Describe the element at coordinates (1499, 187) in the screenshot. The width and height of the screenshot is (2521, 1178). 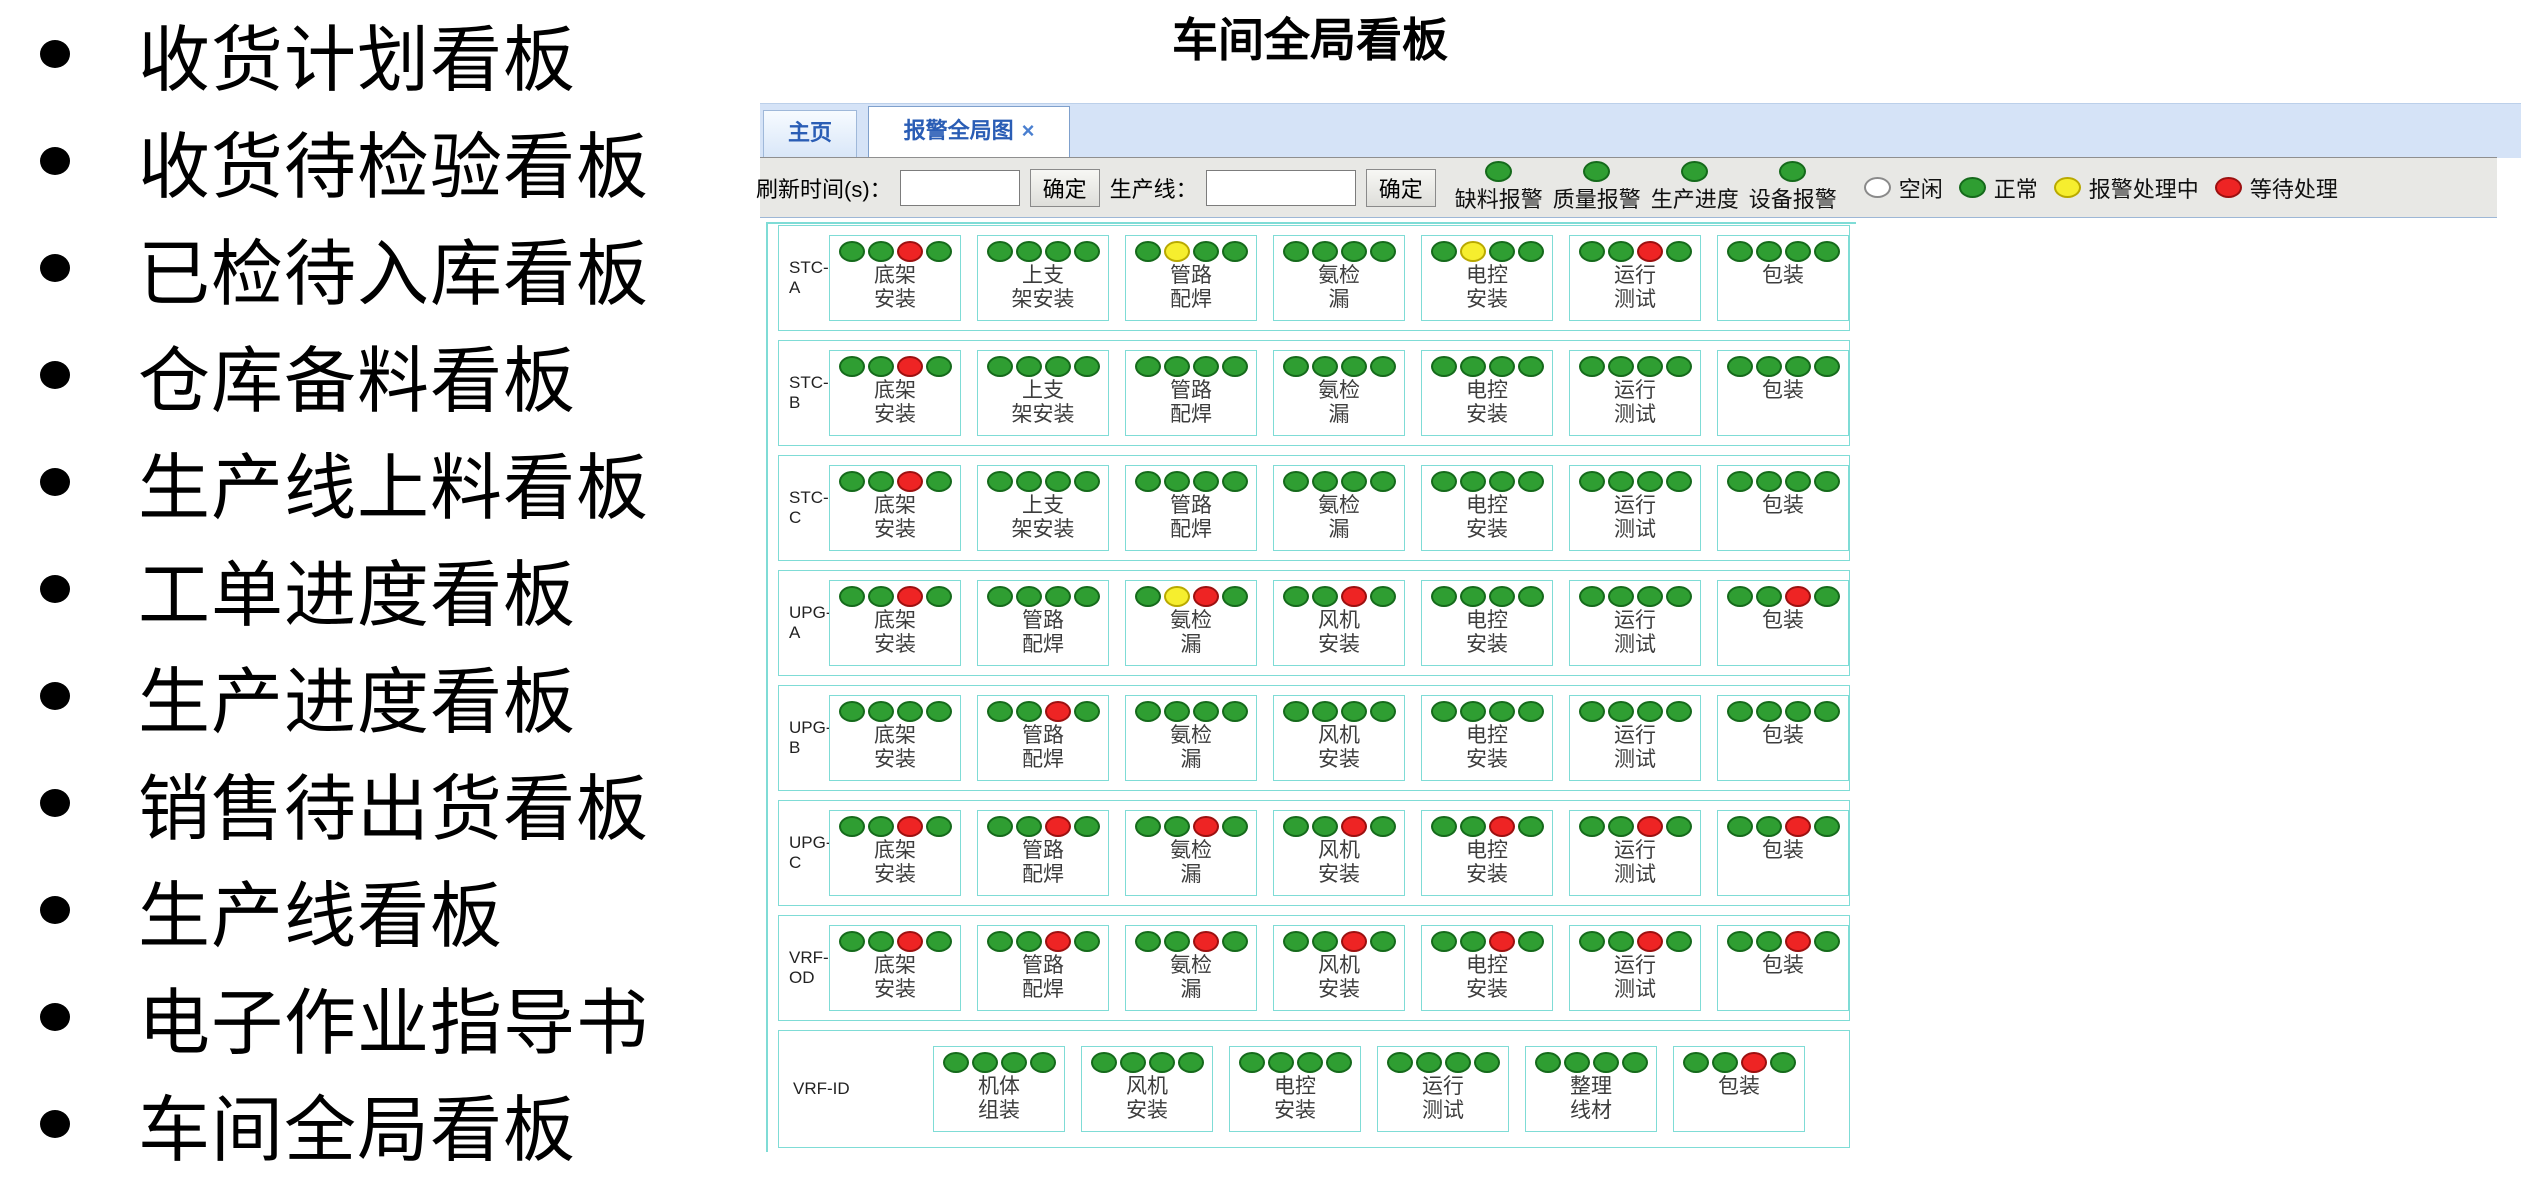
I see `alarm-legend-item: 缺料报警` at that location.